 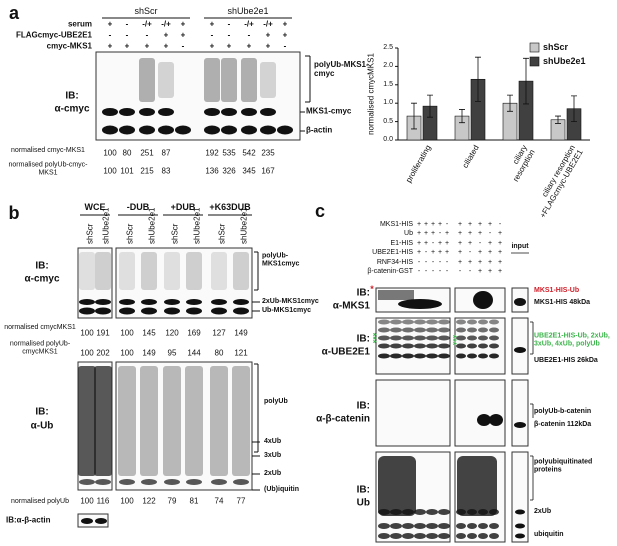 I want to click on label: polyUb, so click(x=276, y=402).